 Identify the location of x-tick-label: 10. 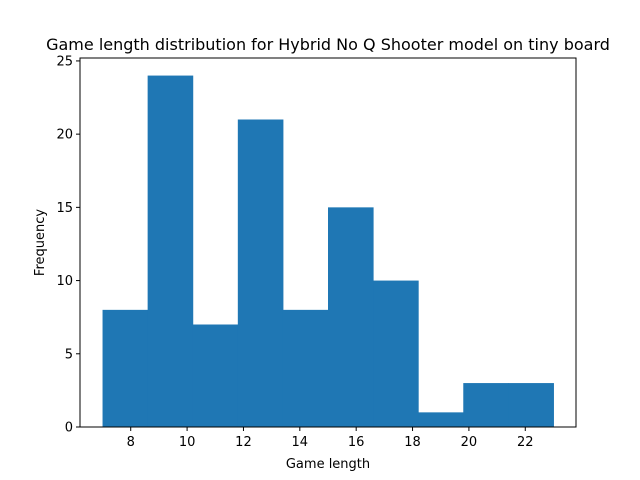
(187, 442).